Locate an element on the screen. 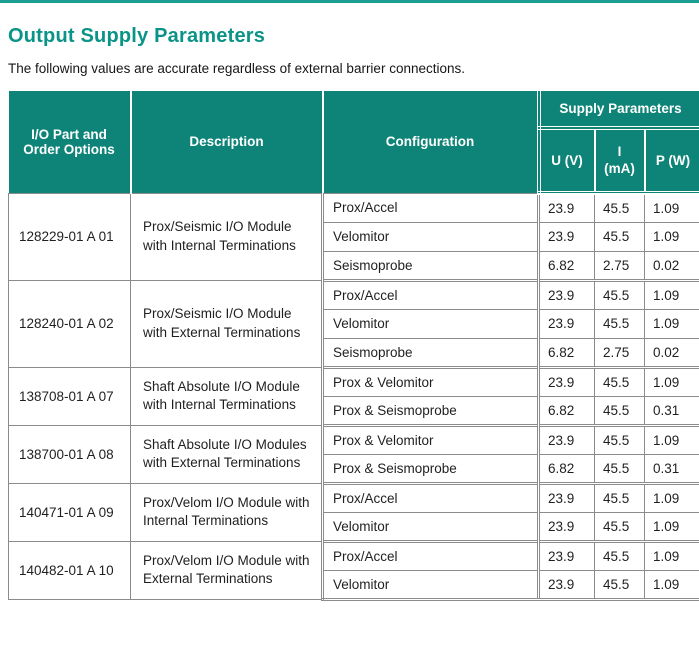  column-header-description: Description is located at coordinates (226, 142).